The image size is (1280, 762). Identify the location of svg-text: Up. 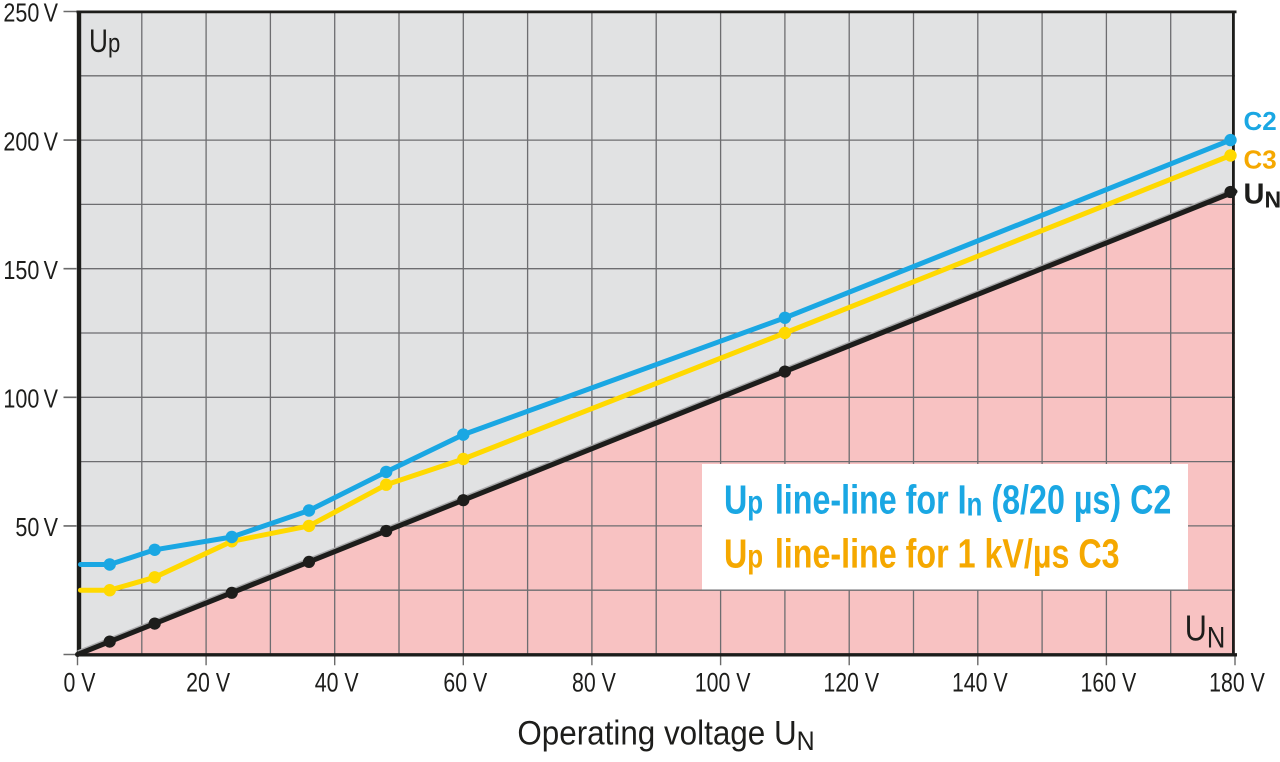
(104, 42).